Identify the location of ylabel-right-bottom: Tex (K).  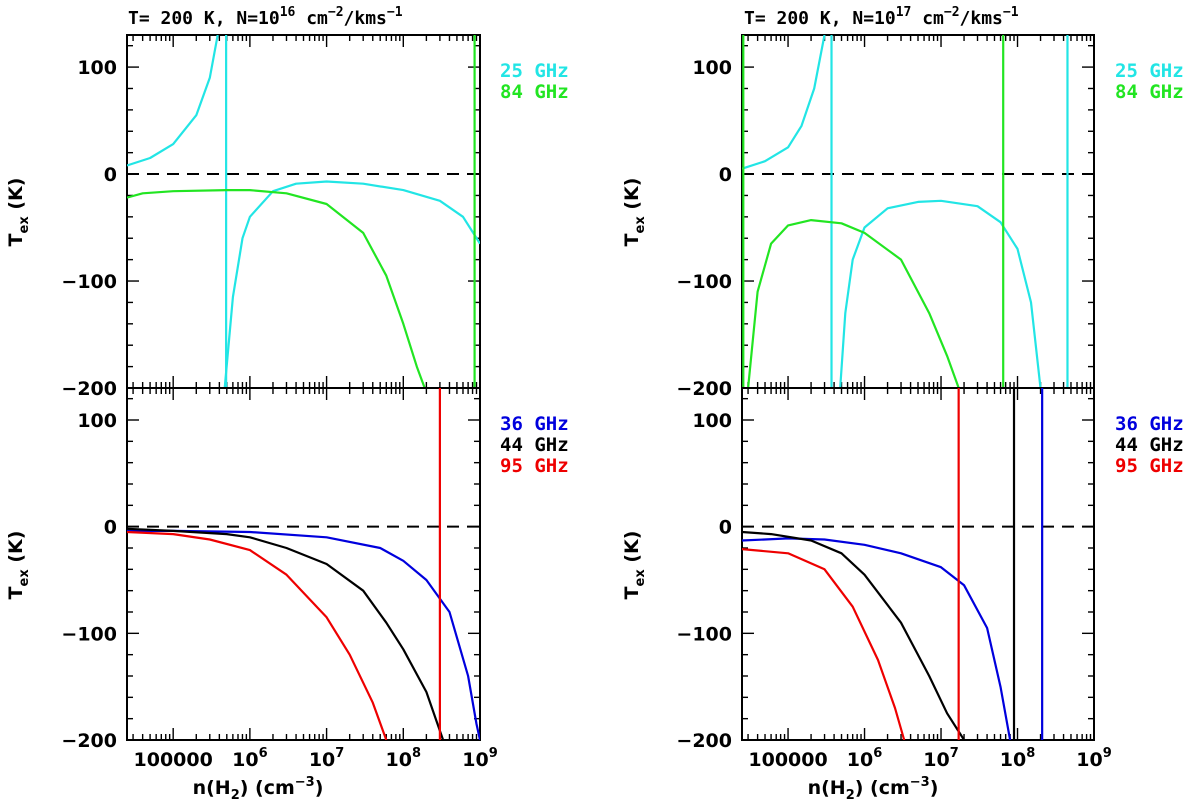
(634, 565).